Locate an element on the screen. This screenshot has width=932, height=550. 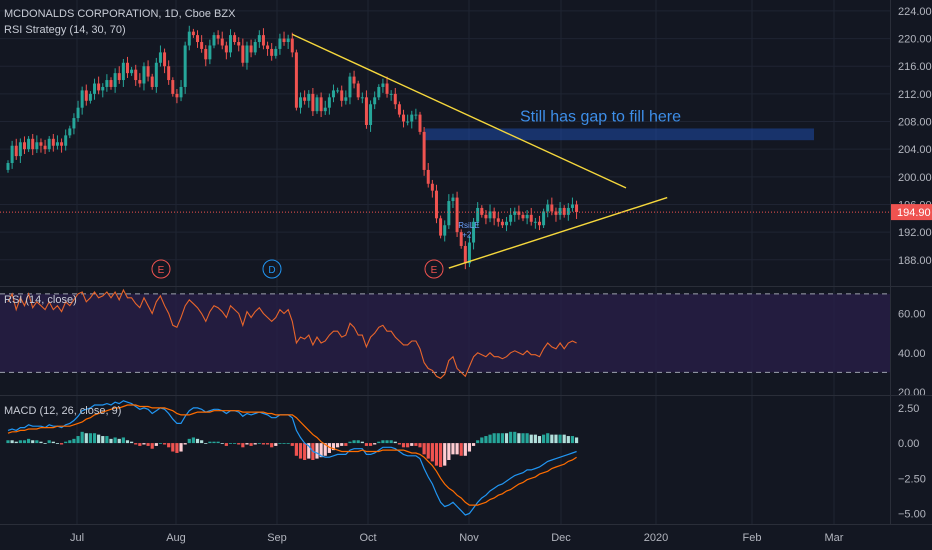
macd-legend: MACD (12, 26, close, 9) is located at coordinates (63, 411).